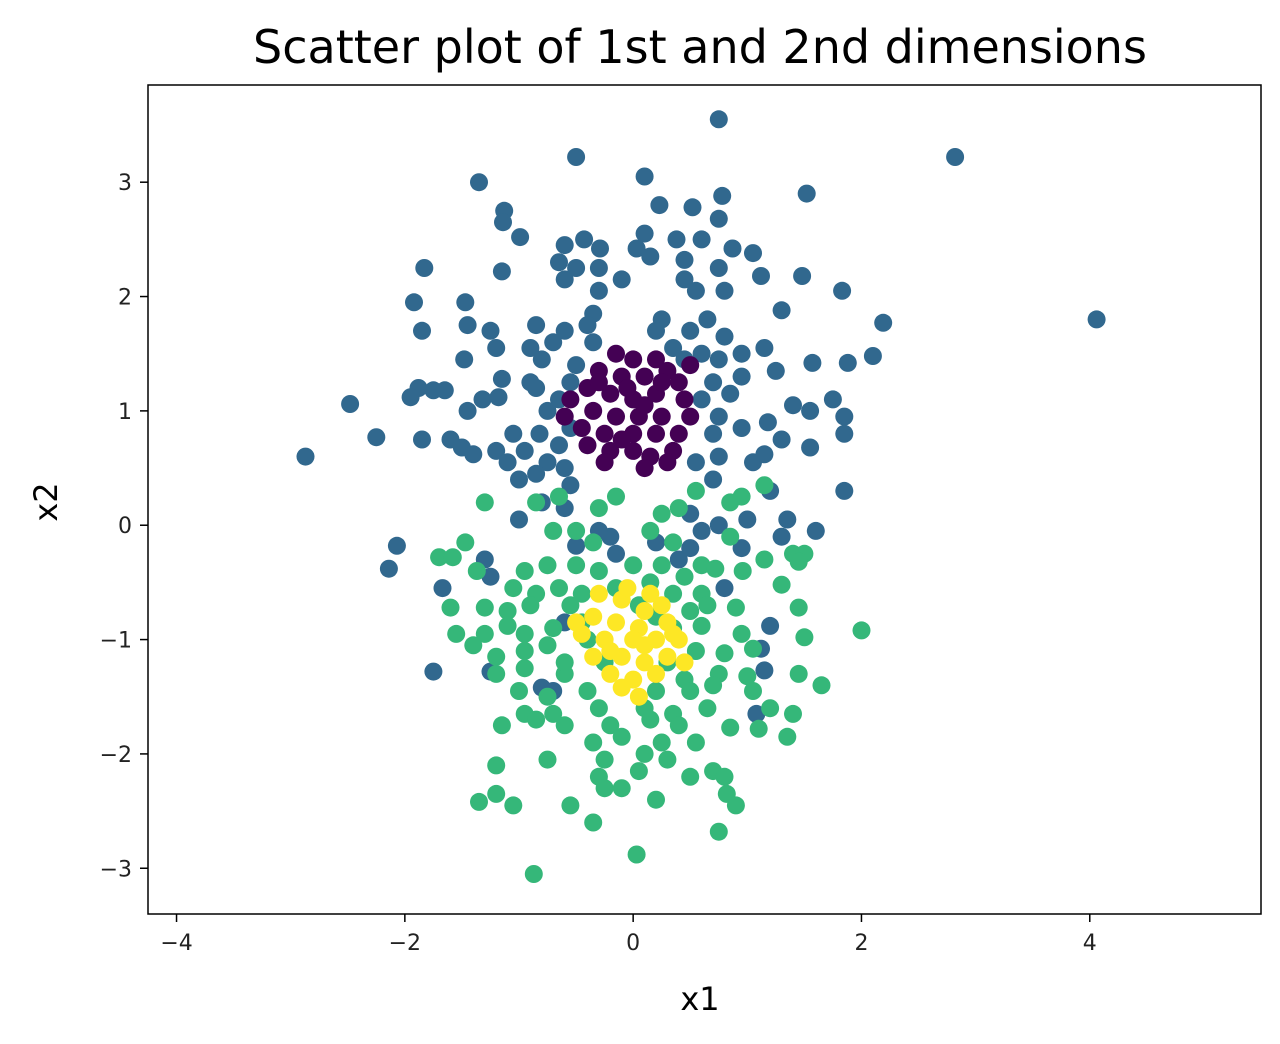 This screenshot has width=1280, height=1044. What do you see at coordinates (125, 412) in the screenshot?
I see `y-tick-label: 1` at bounding box center [125, 412].